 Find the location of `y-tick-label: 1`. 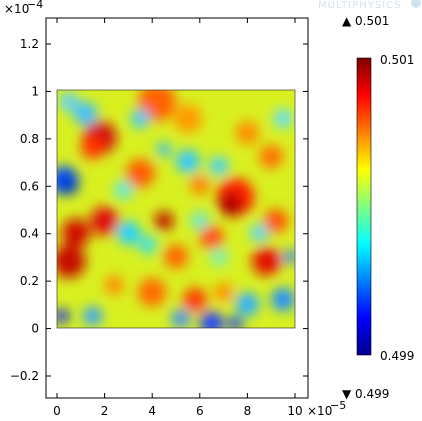

y-tick-label: 1 is located at coordinates (35, 91).